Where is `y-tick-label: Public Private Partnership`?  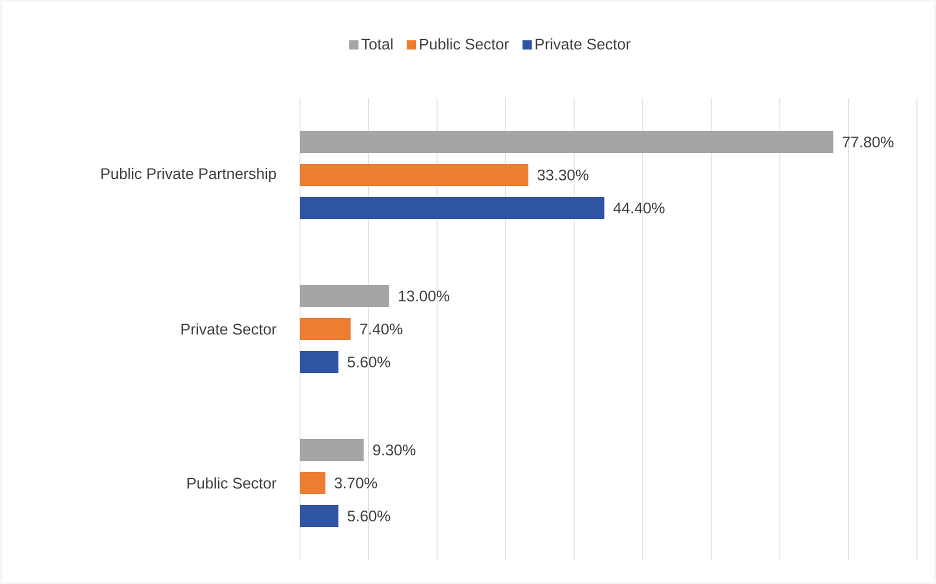
y-tick-label: Public Private Partnership is located at coordinates (188, 175).